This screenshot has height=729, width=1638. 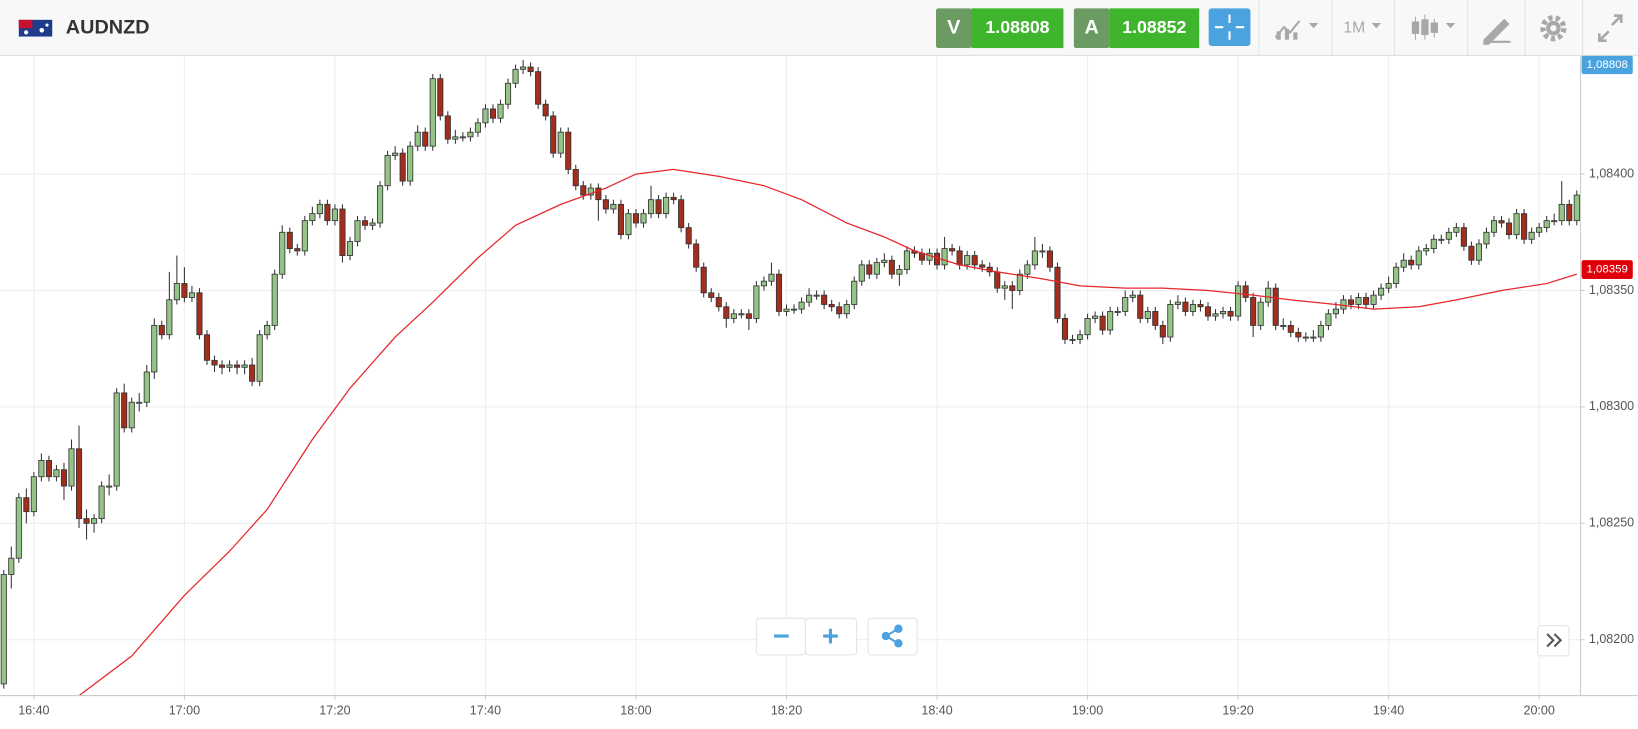 I want to click on sell-button: V 1.08808, so click(x=1000, y=28).